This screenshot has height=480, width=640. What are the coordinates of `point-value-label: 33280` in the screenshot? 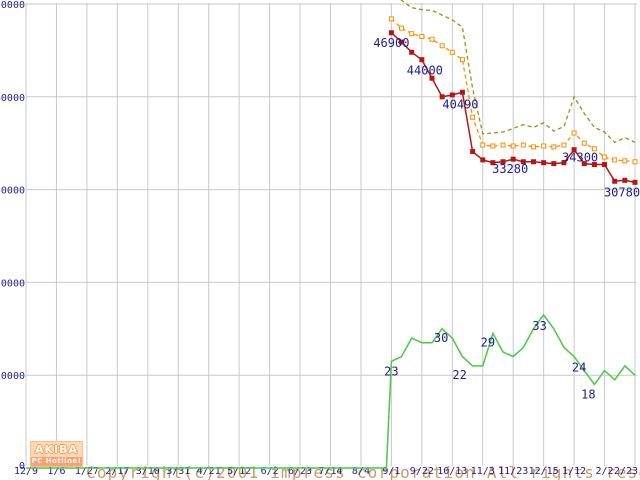 It's located at (510, 169).